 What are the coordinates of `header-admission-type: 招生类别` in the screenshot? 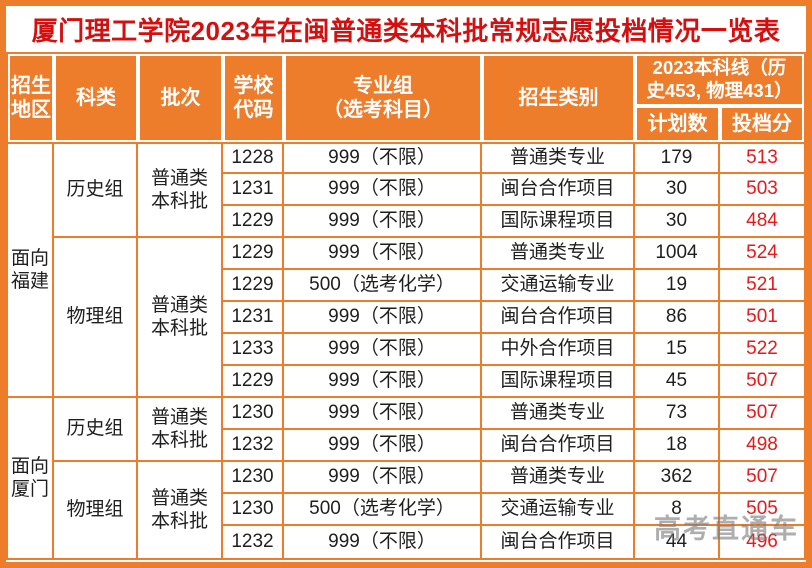 It's located at (558, 98).